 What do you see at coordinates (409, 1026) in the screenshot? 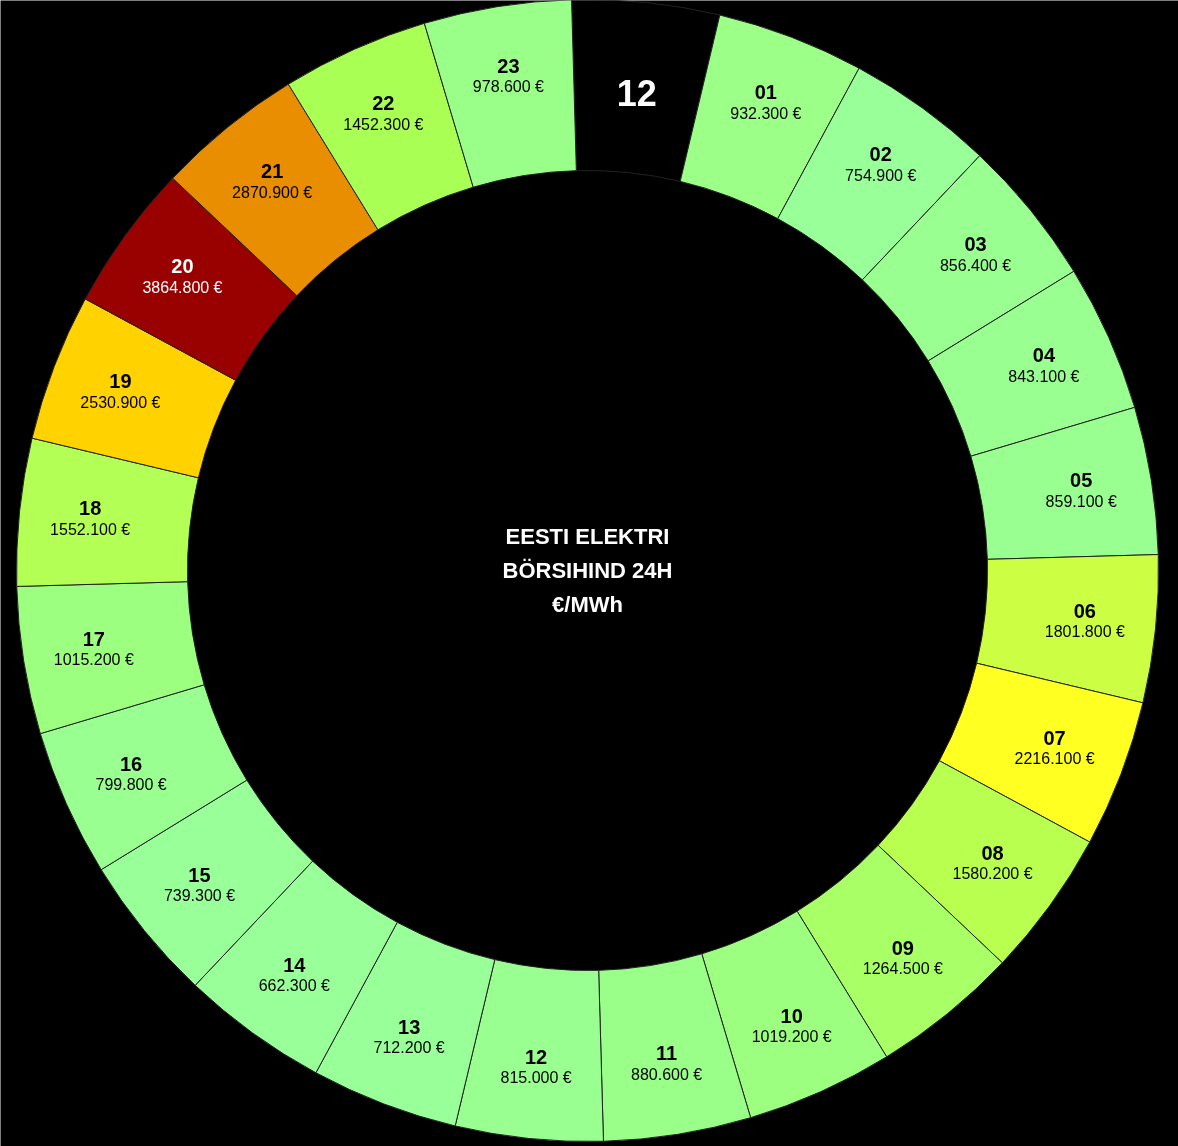
I see `category-label: 13` at bounding box center [409, 1026].